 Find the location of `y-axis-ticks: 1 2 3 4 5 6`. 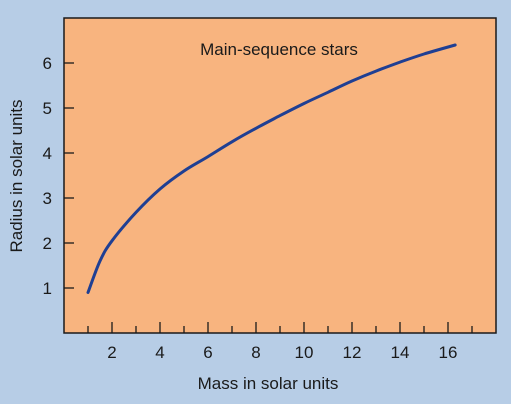

y-axis-ticks: 1 2 3 4 5 6 is located at coordinates (58, 176).